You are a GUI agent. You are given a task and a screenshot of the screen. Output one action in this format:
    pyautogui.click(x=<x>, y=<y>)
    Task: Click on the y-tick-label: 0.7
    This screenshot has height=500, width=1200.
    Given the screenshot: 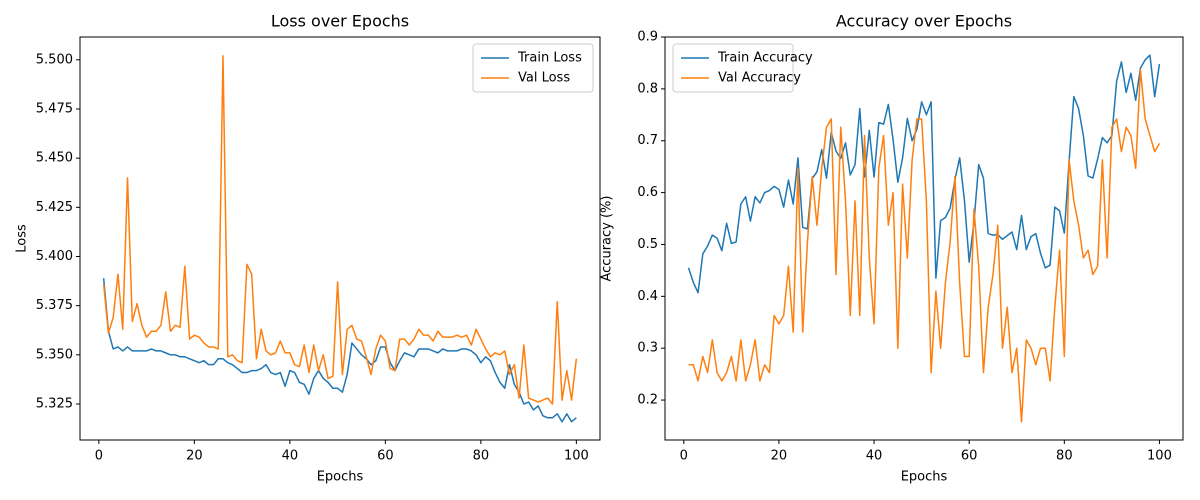 What is the action you would take?
    pyautogui.click(x=647, y=140)
    